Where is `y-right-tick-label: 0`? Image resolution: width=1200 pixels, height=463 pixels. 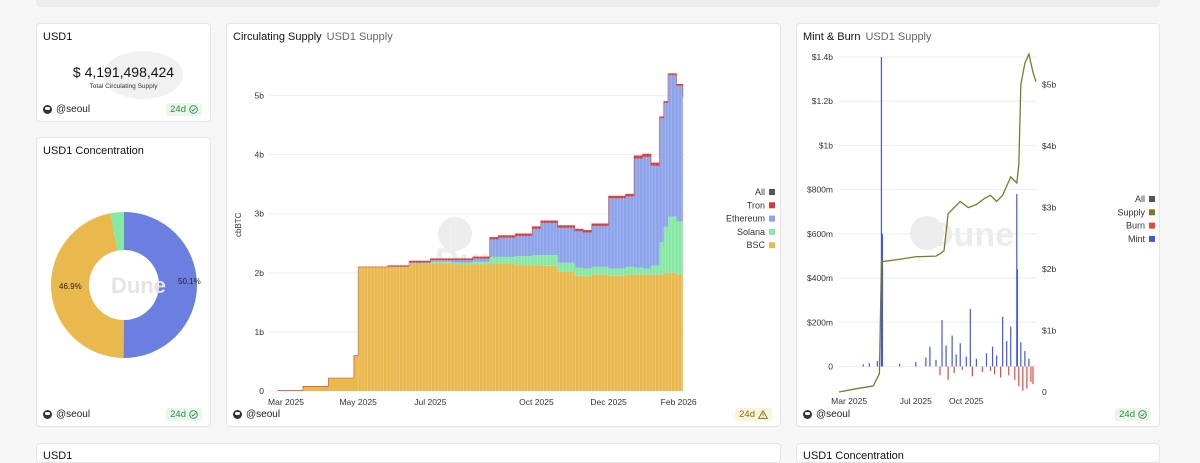 y-right-tick-label: 0 is located at coordinates (1044, 392).